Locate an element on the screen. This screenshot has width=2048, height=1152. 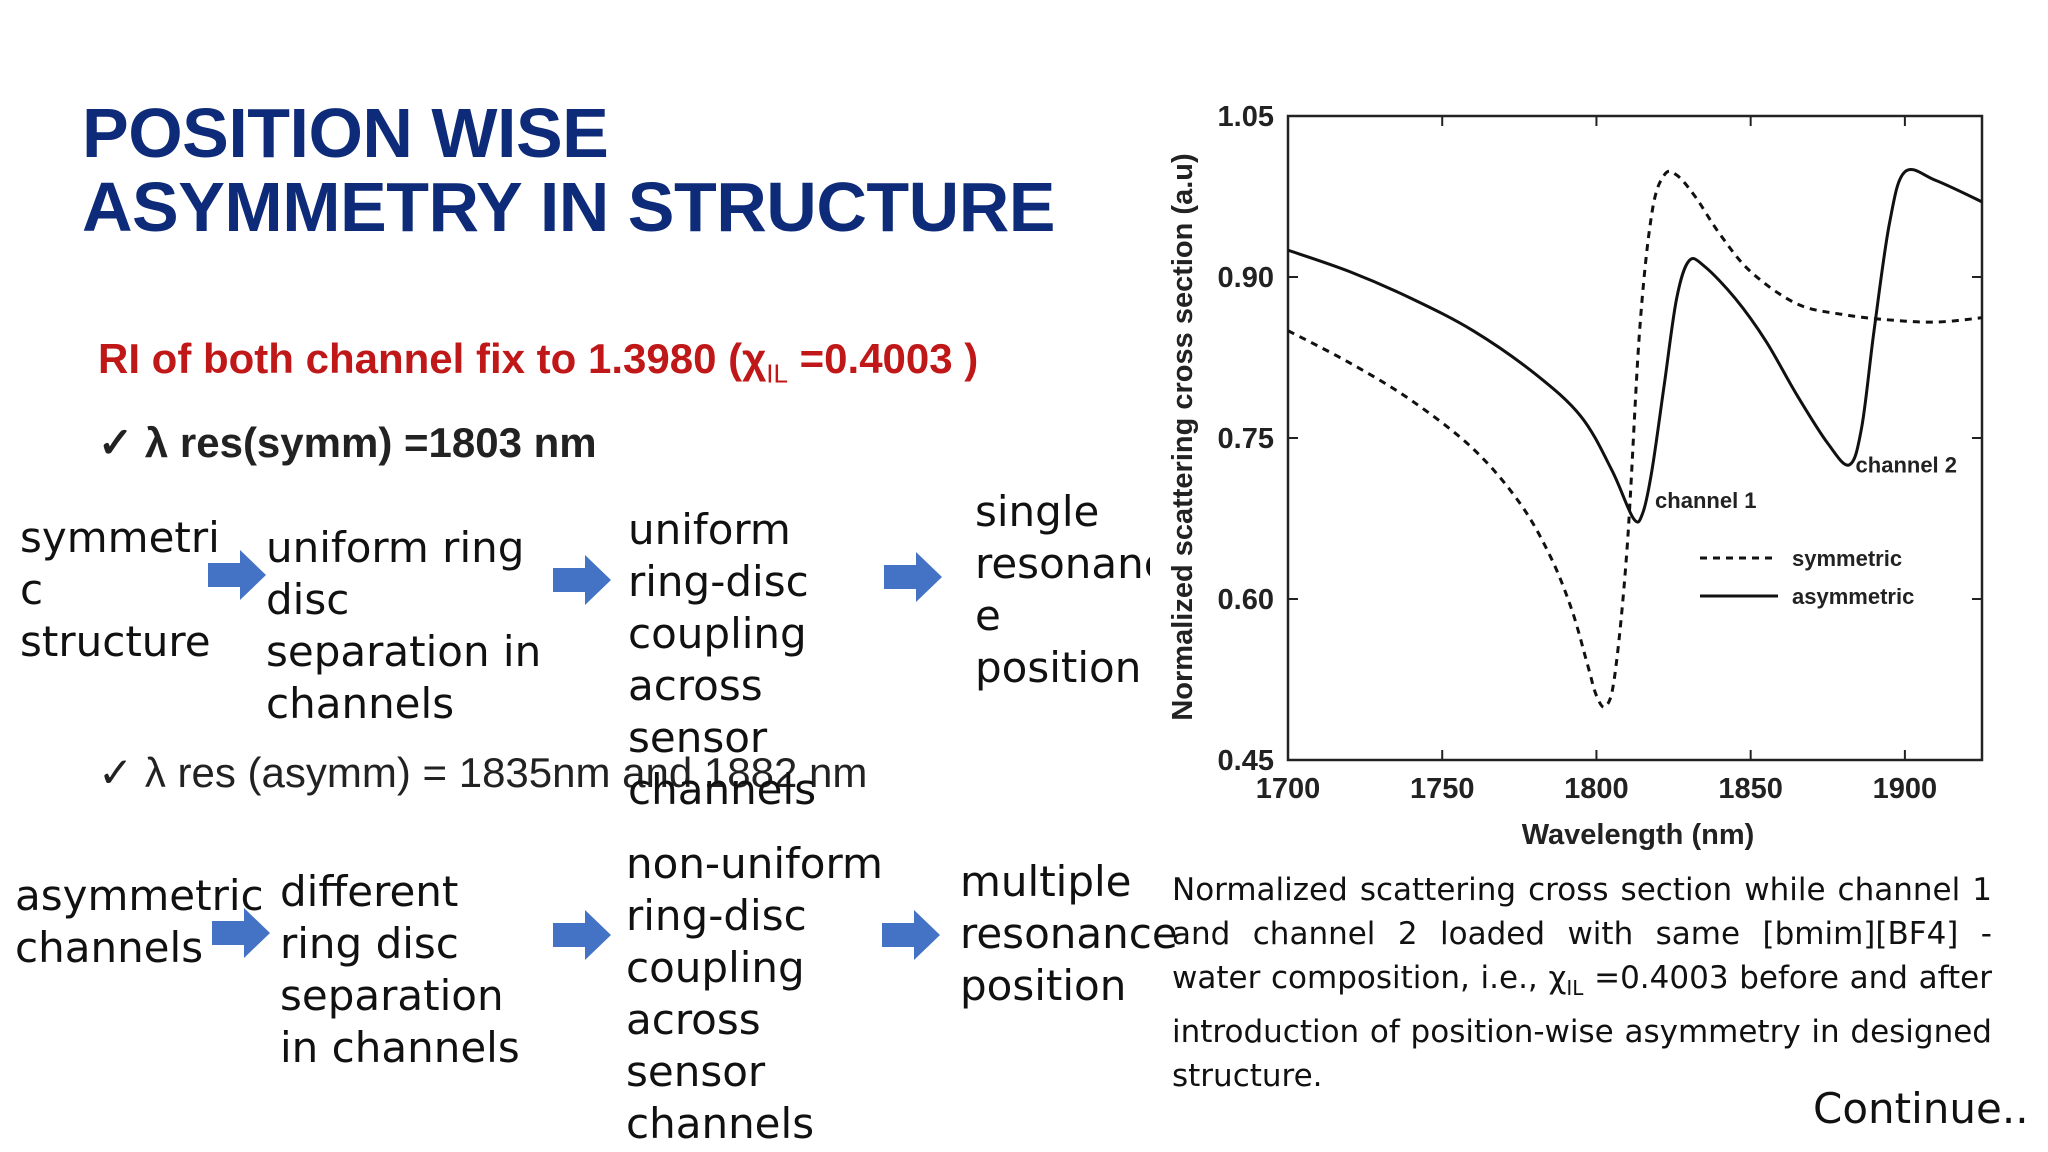
ri-subscript: IL is located at coordinates (777, 373).